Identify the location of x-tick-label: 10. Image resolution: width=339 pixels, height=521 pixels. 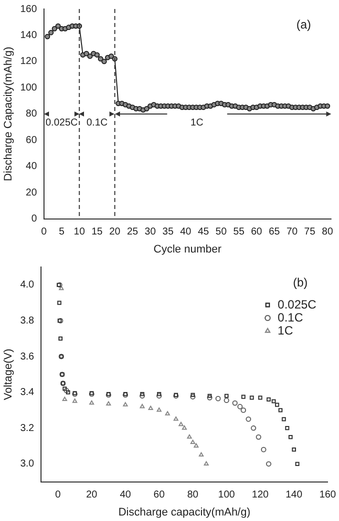
(80, 232).